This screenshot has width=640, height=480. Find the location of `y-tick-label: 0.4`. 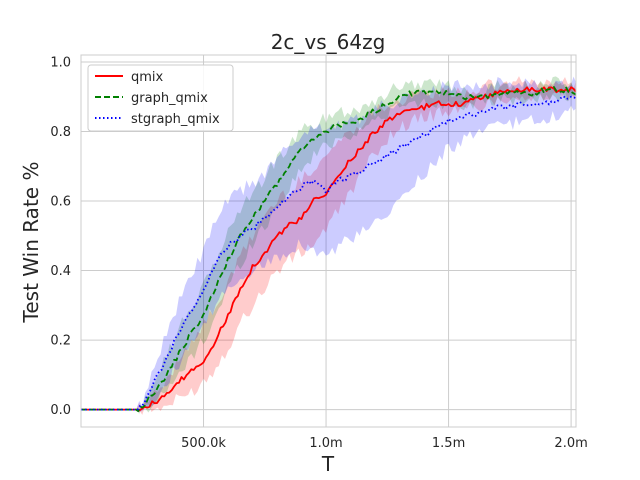

y-tick-label: 0.4 is located at coordinates (60, 271).